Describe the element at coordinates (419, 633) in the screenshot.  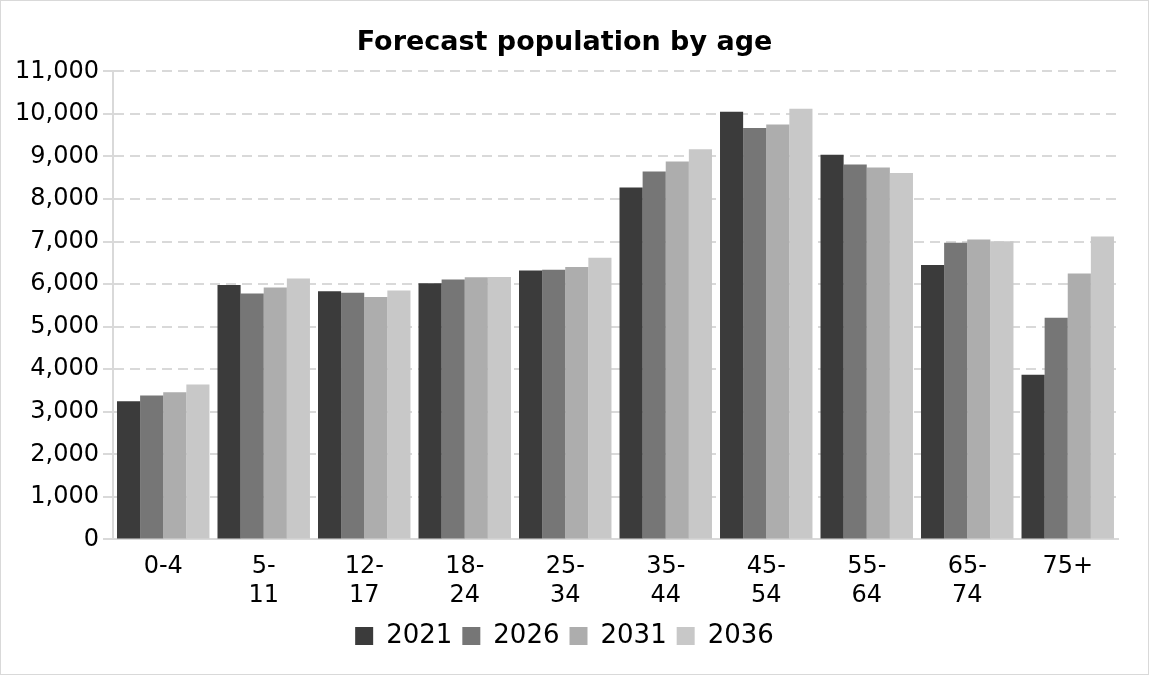
I see `legend-label: 2021` at that location.